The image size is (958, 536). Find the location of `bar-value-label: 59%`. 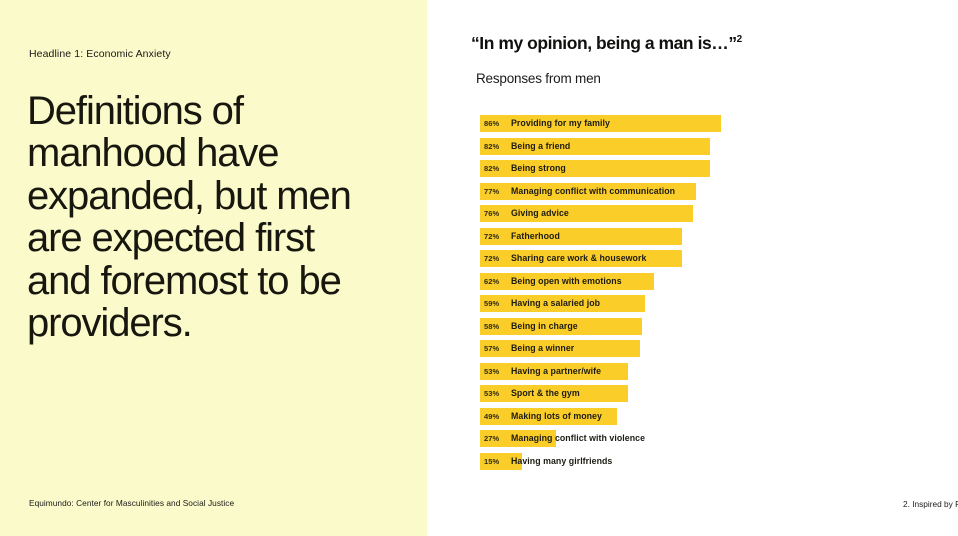

bar-value-label: 59% is located at coordinates (492, 303).